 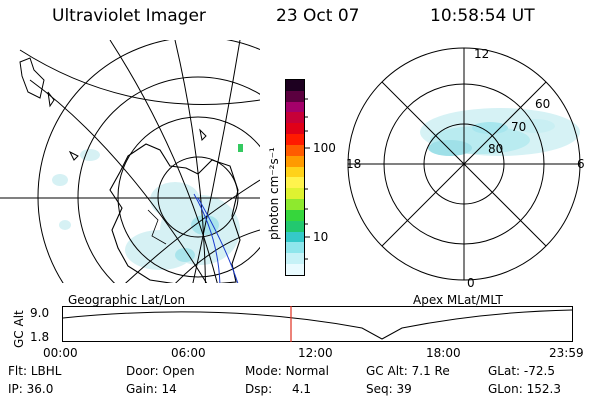 What do you see at coordinates (19, 329) in the screenshot?
I see `altitude-axis-label: GC Alt` at bounding box center [19, 329].